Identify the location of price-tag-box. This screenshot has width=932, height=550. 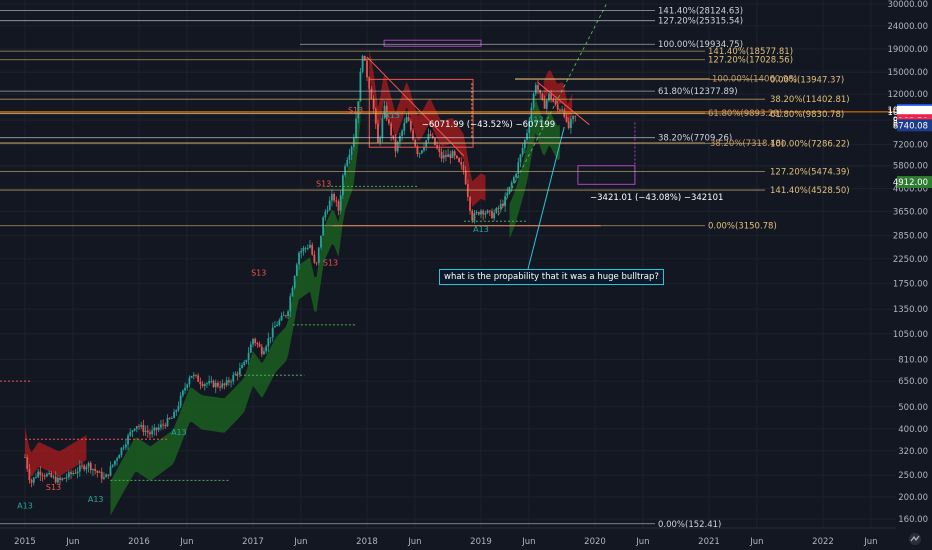
(914, 182).